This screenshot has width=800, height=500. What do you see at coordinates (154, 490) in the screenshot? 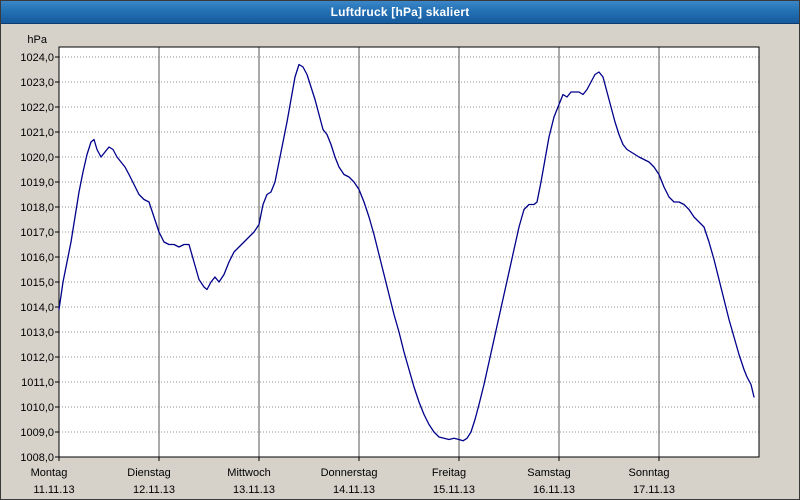
I see `x-label-date: 12.11.13` at bounding box center [154, 490].